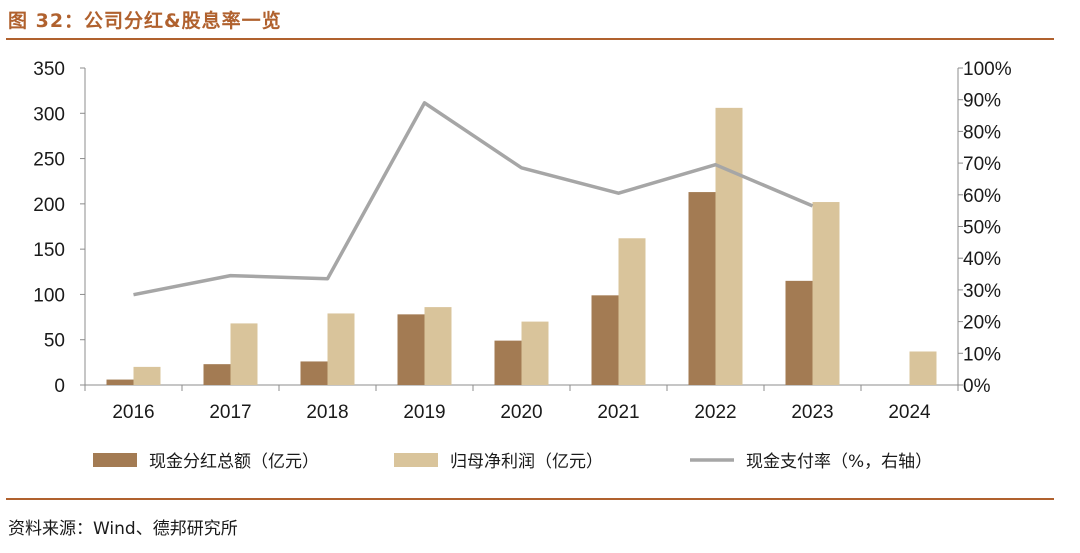 This screenshot has height=553, width=1080. I want to click on top-rule, so click(530, 39).